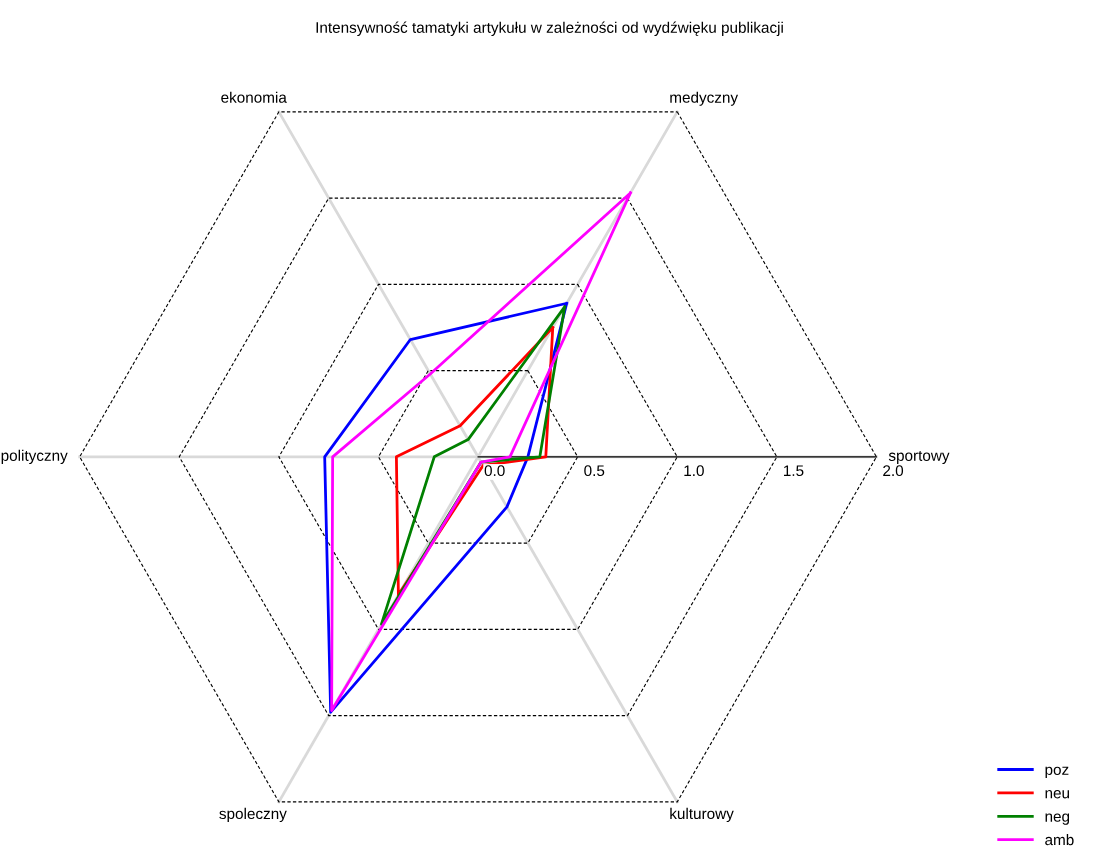 Image resolution: width=1099 pixels, height=862 pixels. I want to click on y-tick-label: 1.5, so click(794, 471).